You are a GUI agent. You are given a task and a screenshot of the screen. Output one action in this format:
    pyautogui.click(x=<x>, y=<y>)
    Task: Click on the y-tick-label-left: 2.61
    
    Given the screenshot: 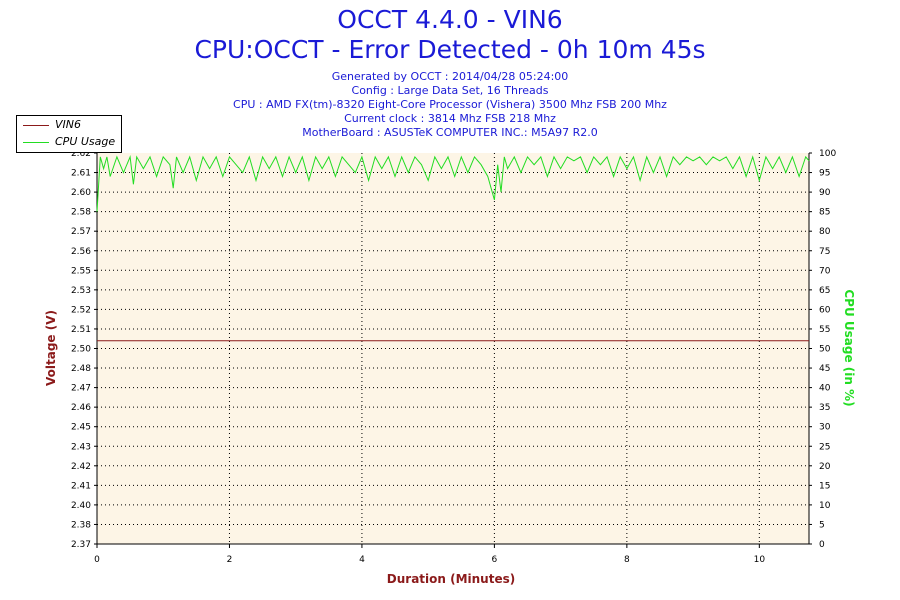 What is the action you would take?
    pyautogui.click(x=81, y=174)
    